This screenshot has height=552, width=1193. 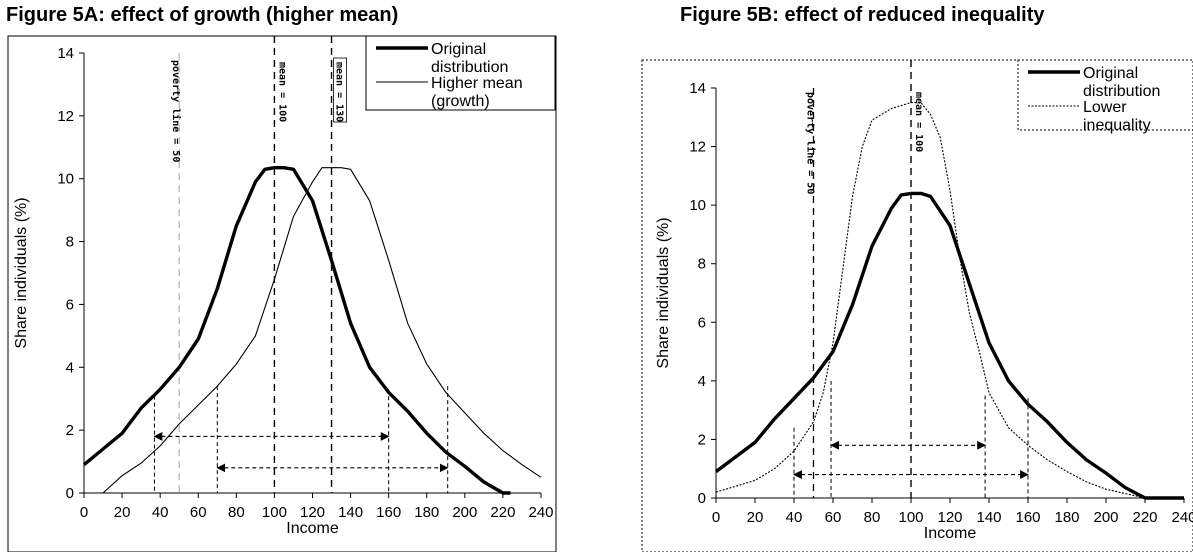 What do you see at coordinates (84, 512) in the screenshot?
I see `c0-x-tick-label: 0` at bounding box center [84, 512].